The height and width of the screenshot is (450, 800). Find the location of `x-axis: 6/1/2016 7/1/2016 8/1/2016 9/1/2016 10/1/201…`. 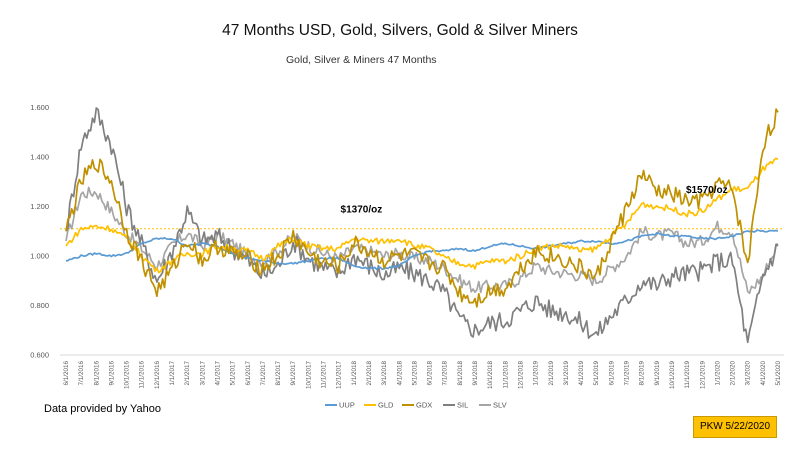

x-axis: 6/1/2016 7/1/2016 8/1/2016 9/1/2016 10/1/201… is located at coordinates (422, 372).